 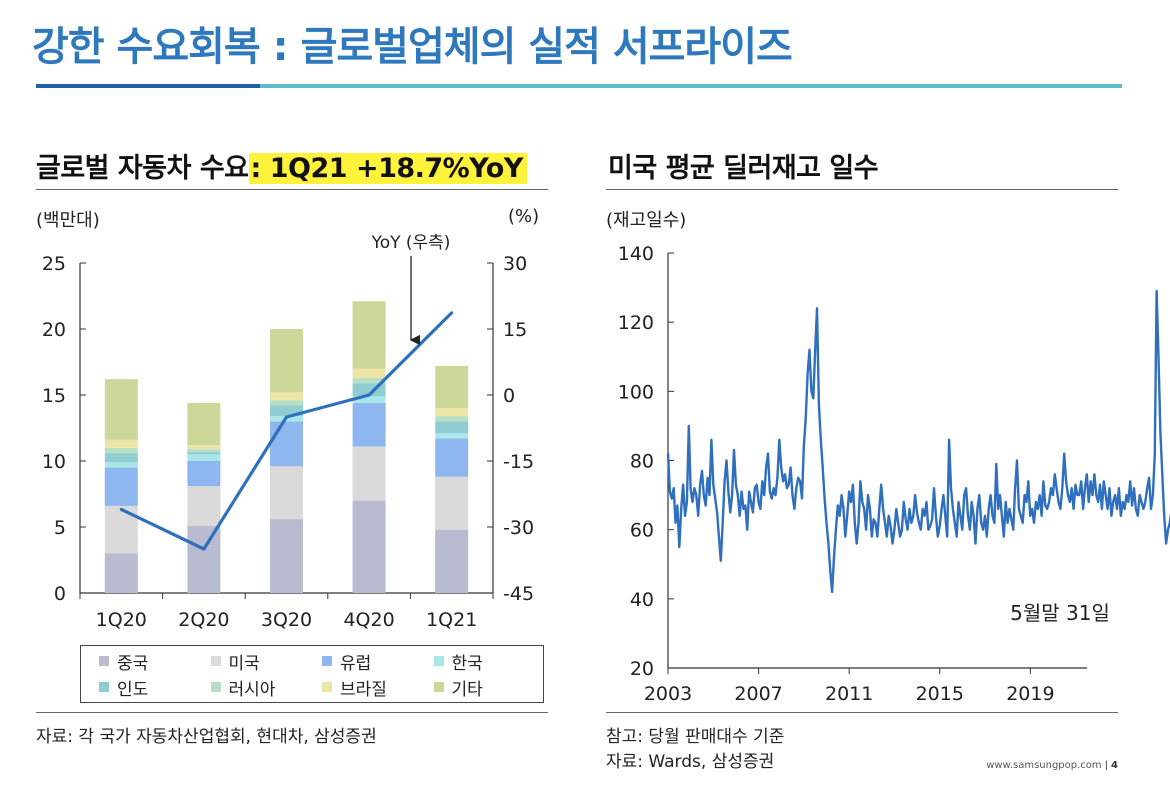 I want to click on x-tick-label: 1Q20, so click(x=121, y=620).